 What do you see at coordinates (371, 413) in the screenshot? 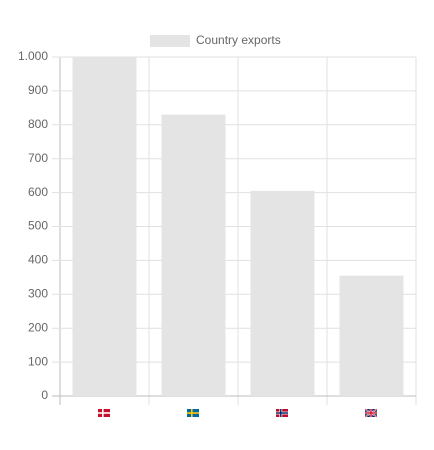
I see `flag-uk` at bounding box center [371, 413].